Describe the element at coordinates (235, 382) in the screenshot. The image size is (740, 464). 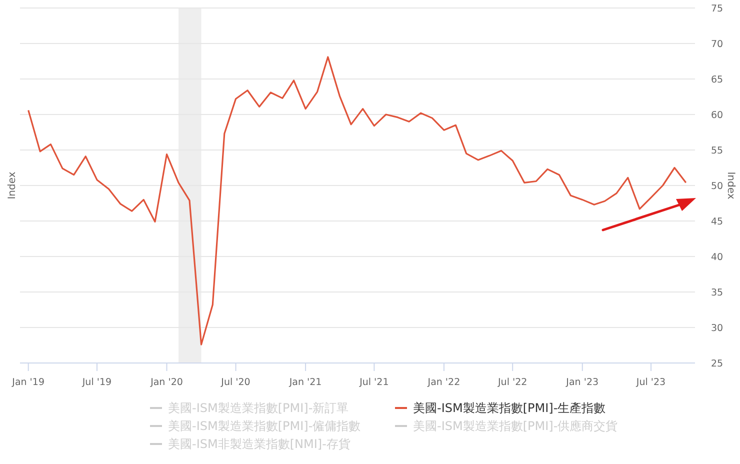
I see `x-tick-label: Jul '20` at that location.